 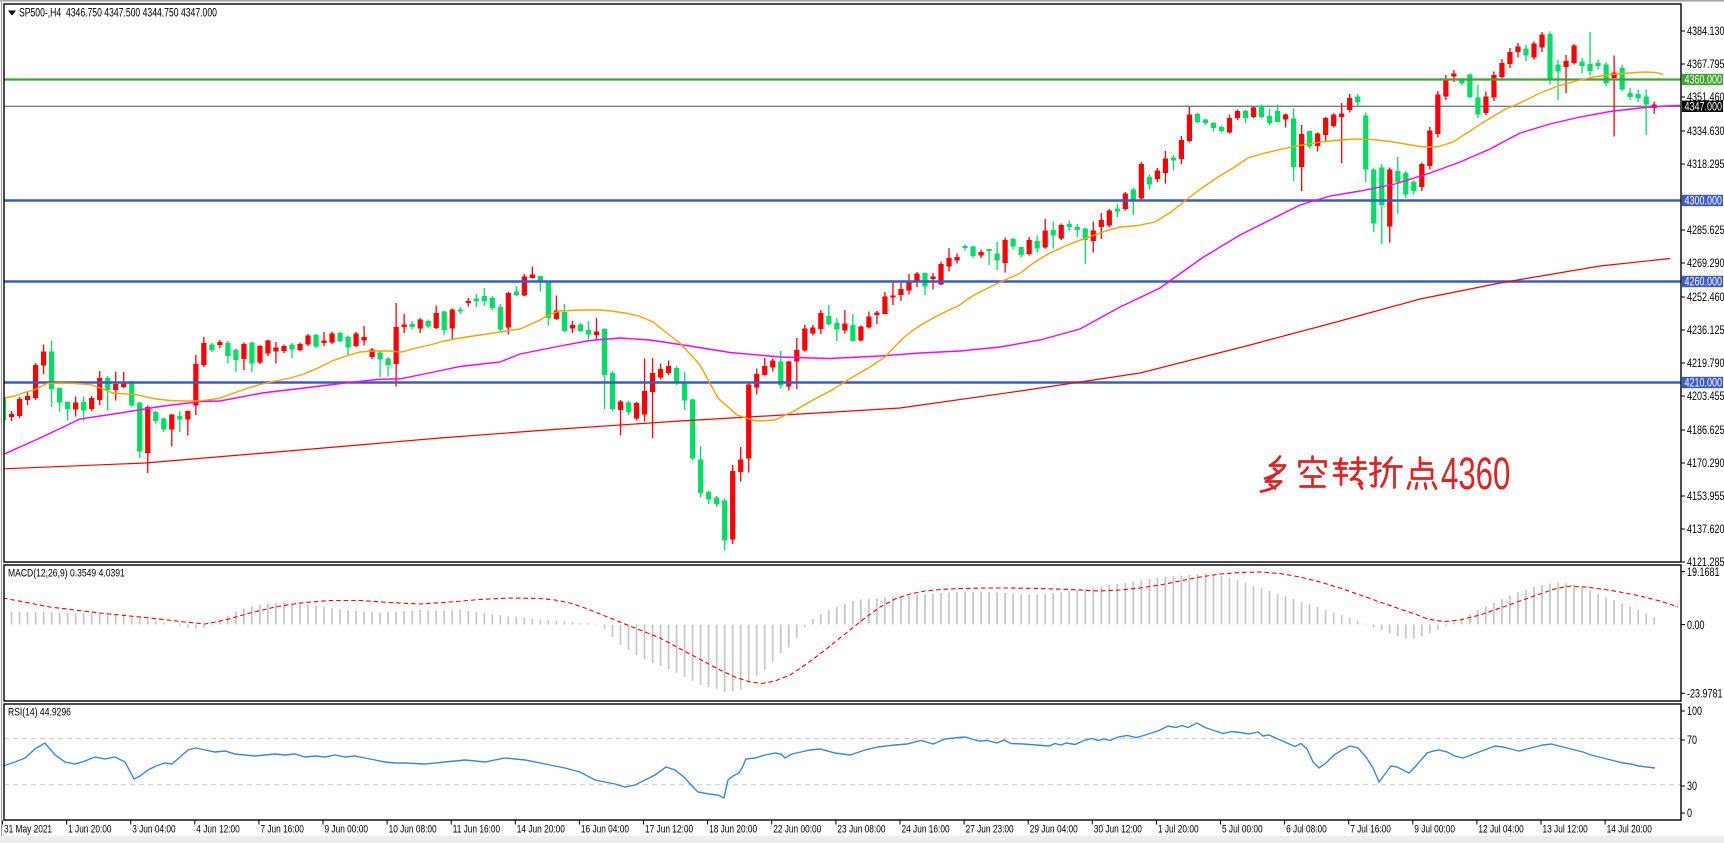 I want to click on svg-text: 4334.630, so click(x=1705, y=132).